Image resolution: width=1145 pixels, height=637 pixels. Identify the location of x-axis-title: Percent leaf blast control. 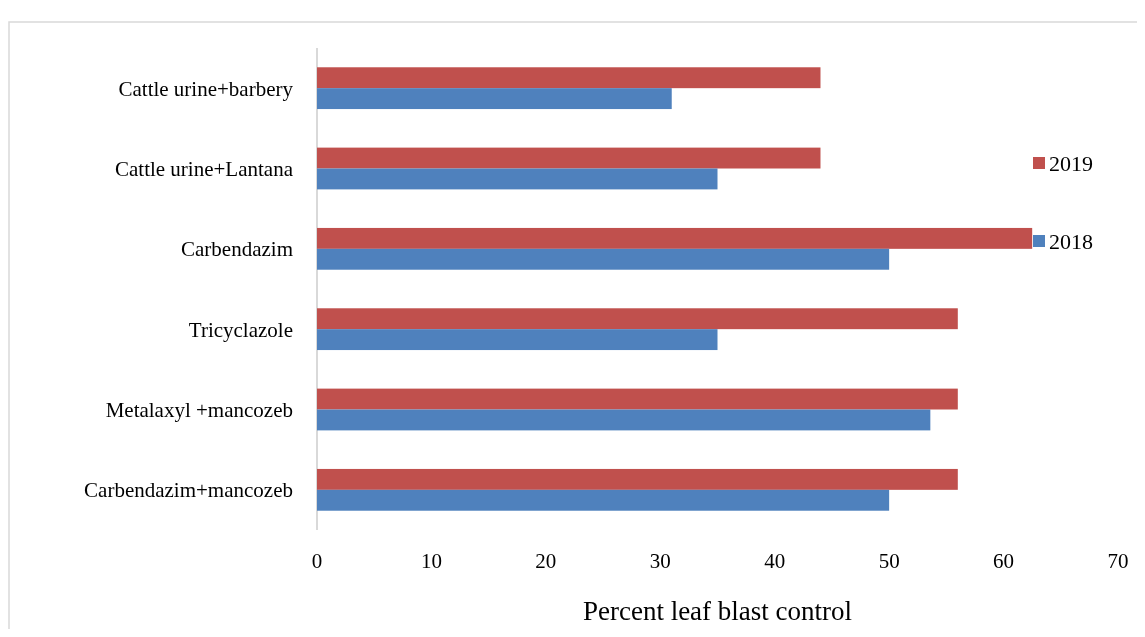
(717, 611).